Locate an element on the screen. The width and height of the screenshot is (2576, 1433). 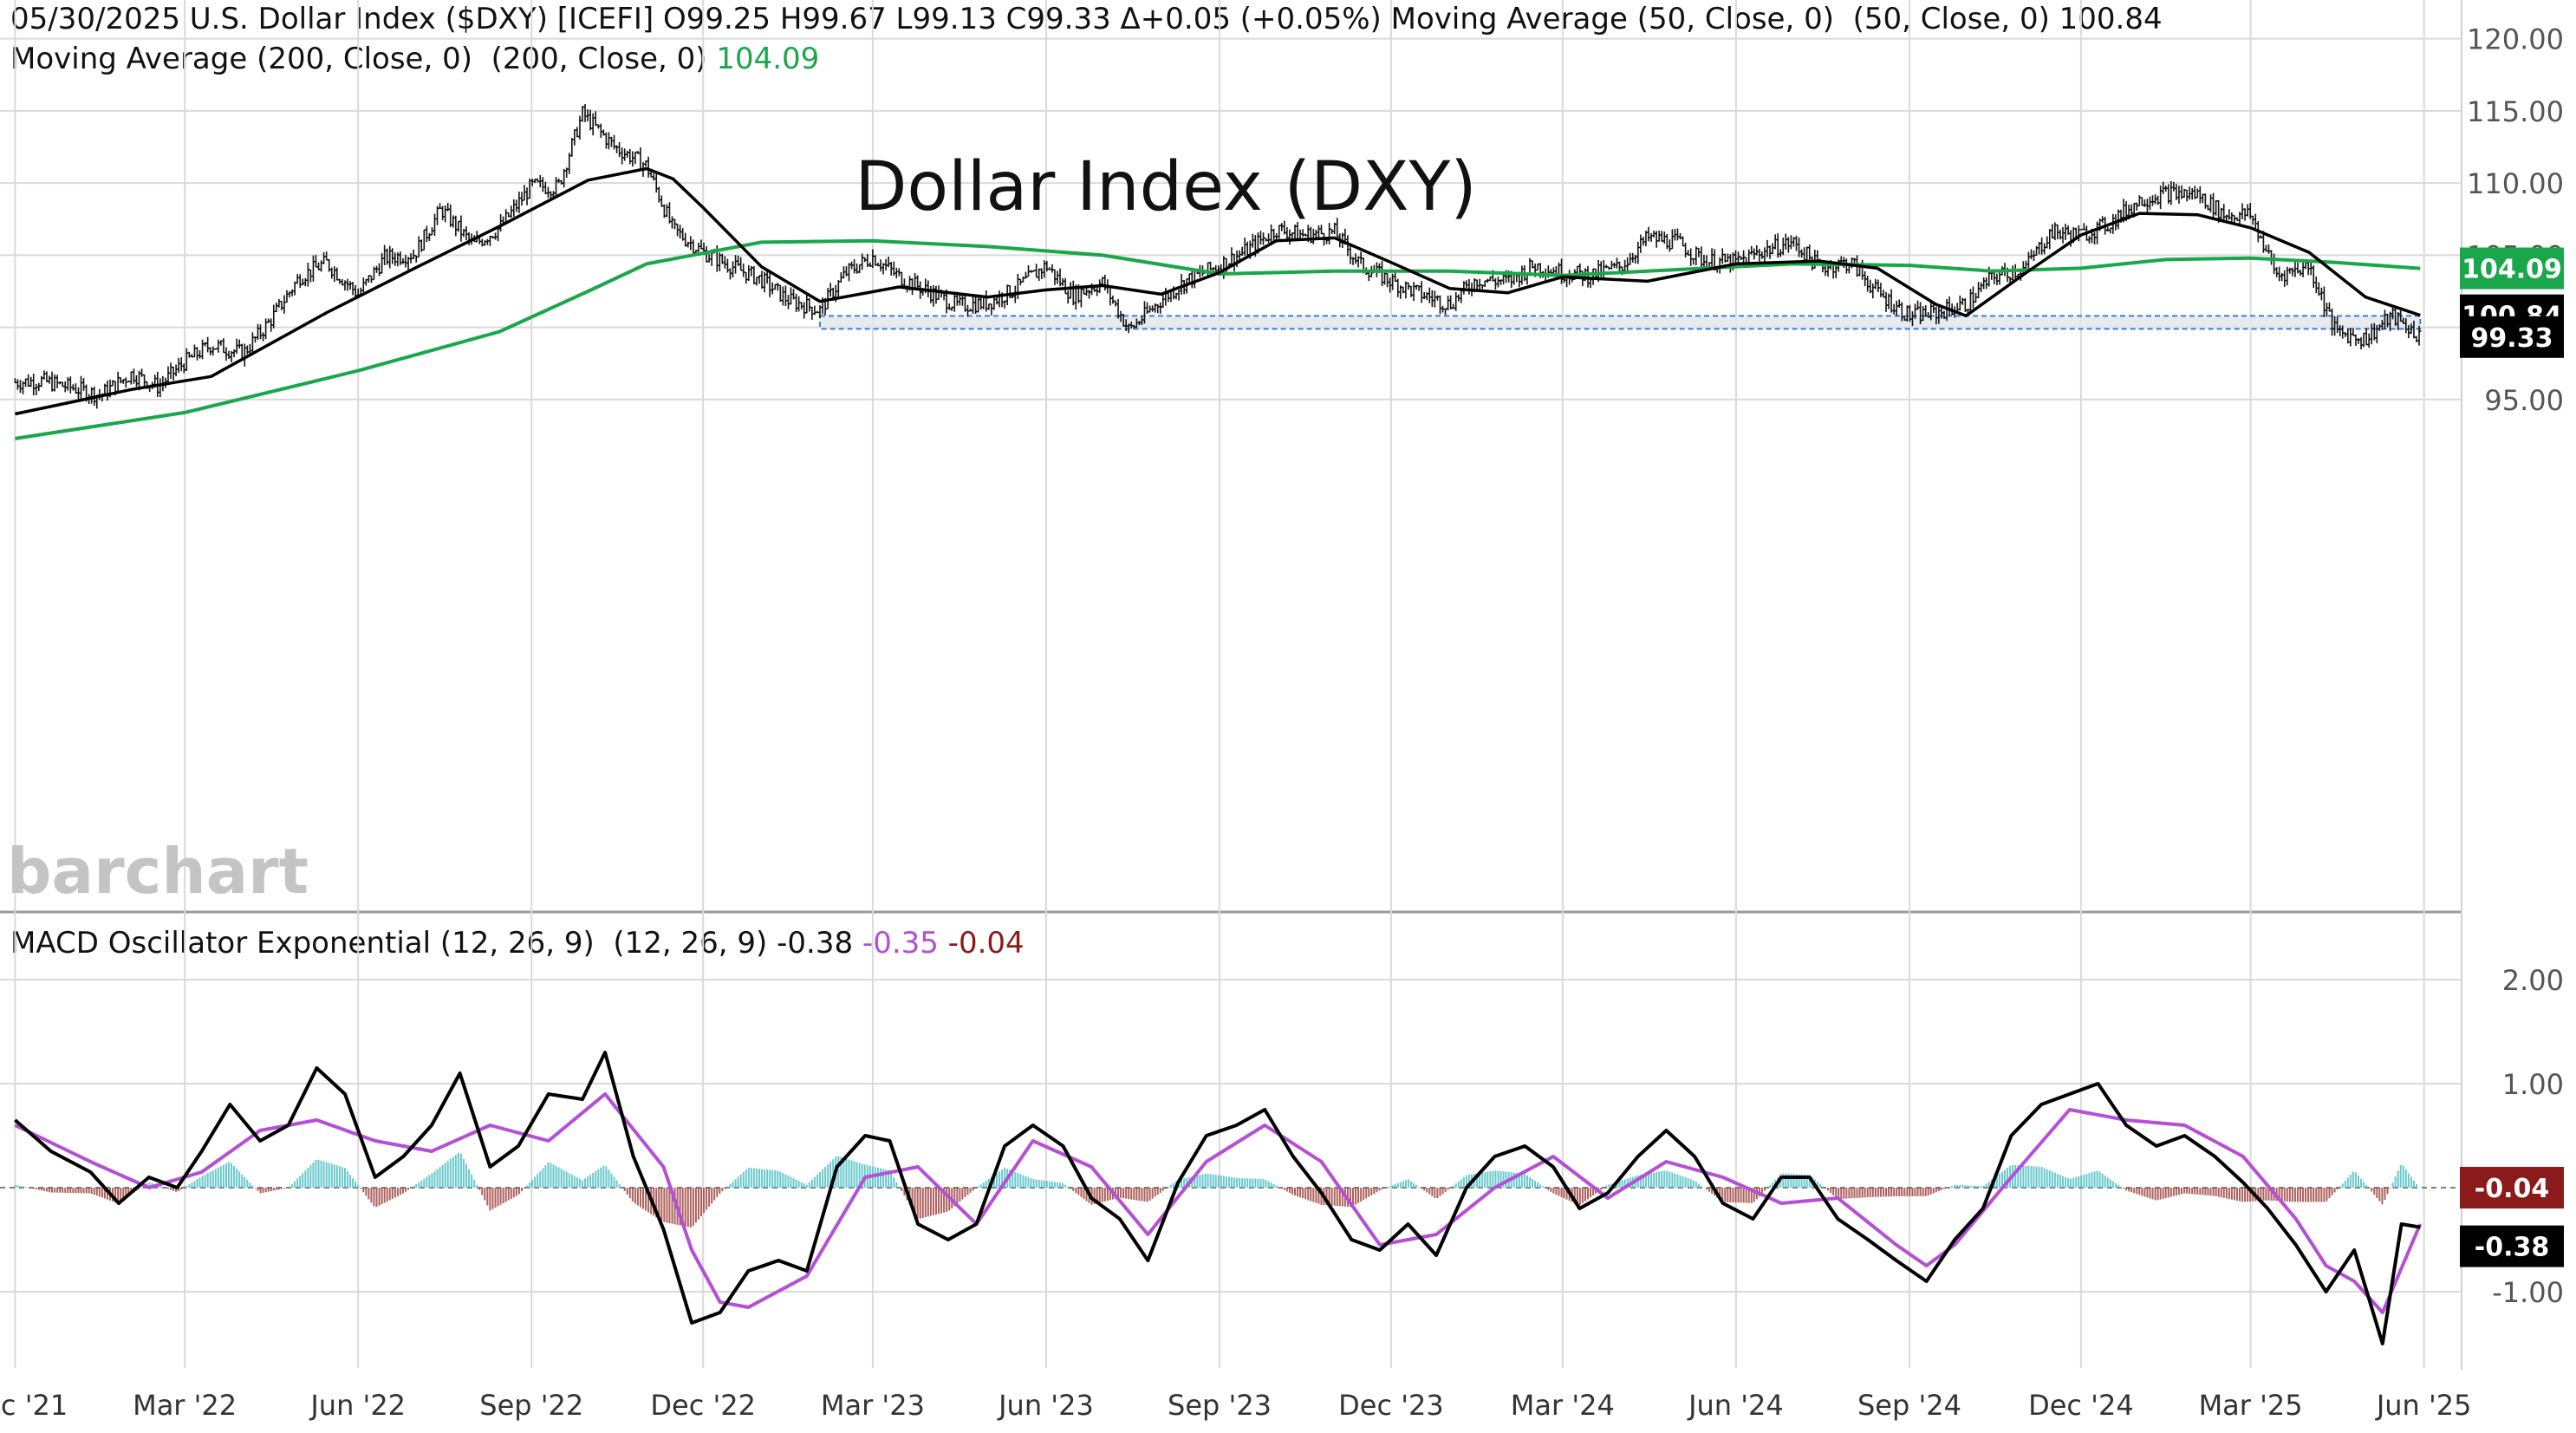
macd-last-label: -0.38 is located at coordinates (2512, 1248).